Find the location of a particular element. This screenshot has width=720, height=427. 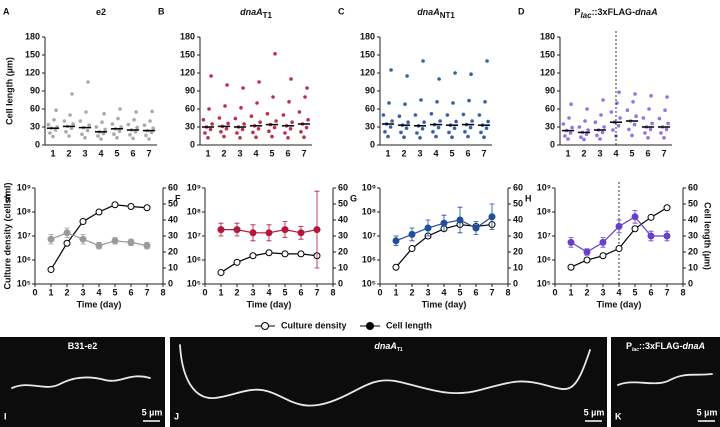

text-segment: dnaA is located at coordinates (251, 12).